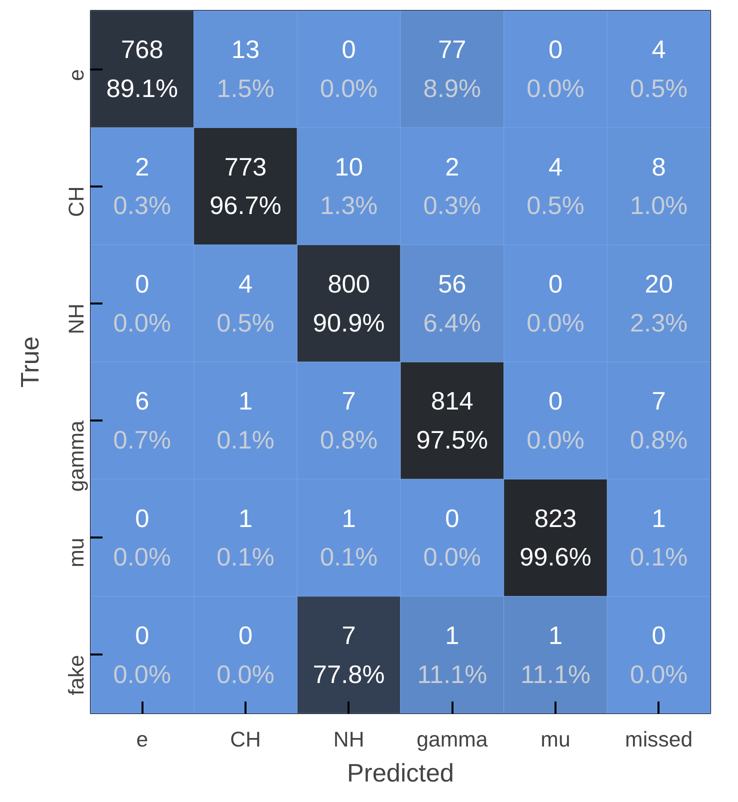  What do you see at coordinates (142, 89) in the screenshot?
I see `annotation: 89.1%` at bounding box center [142, 89].